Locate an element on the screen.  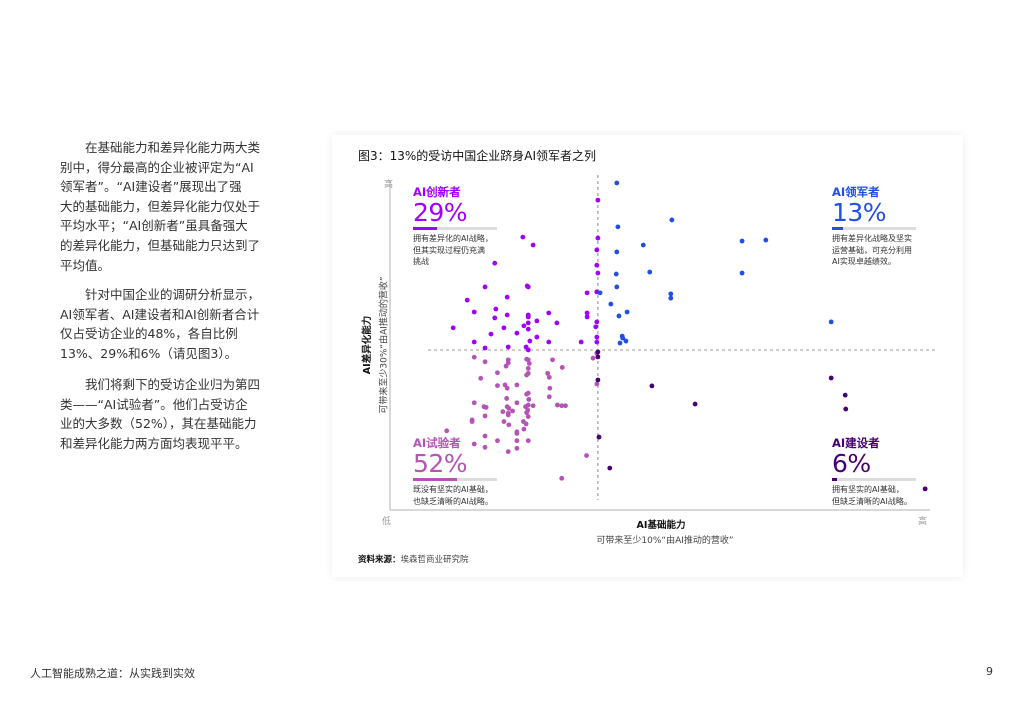
desc-line: 拥有差异化战略及坚实 is located at coordinates (872, 238).